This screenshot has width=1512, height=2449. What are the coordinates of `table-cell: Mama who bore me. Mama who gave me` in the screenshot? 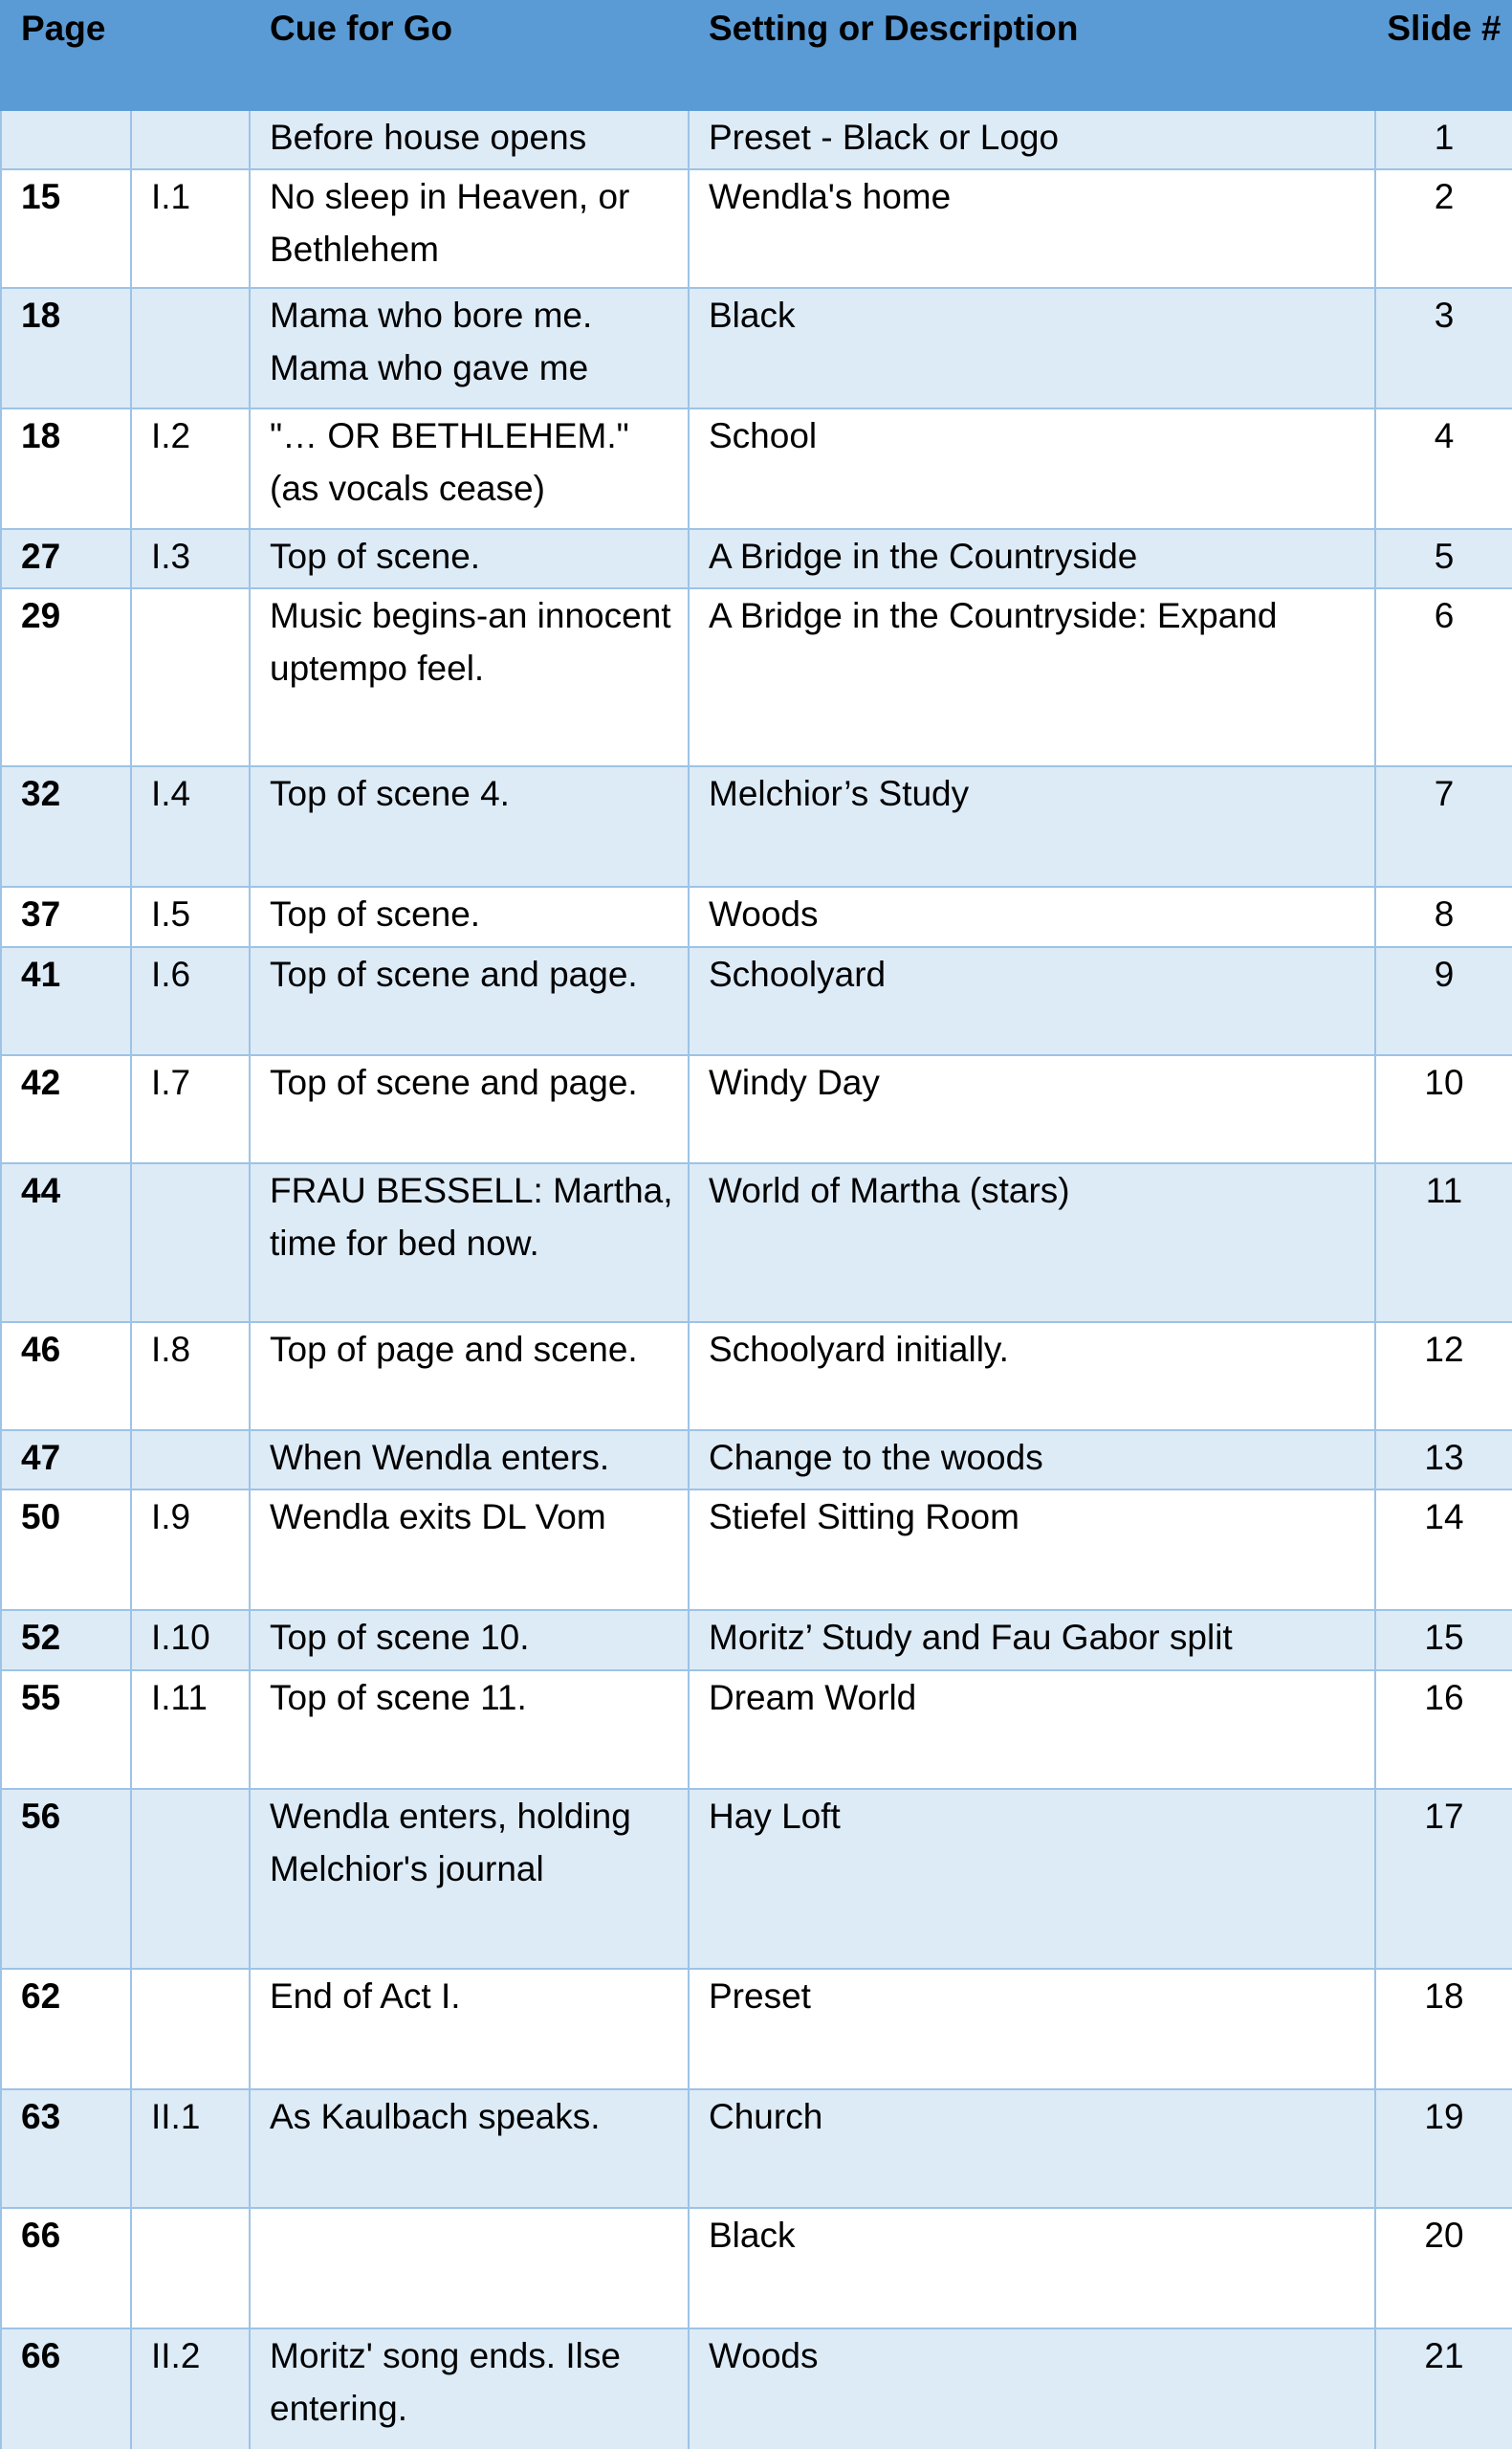 It's located at (469, 348).